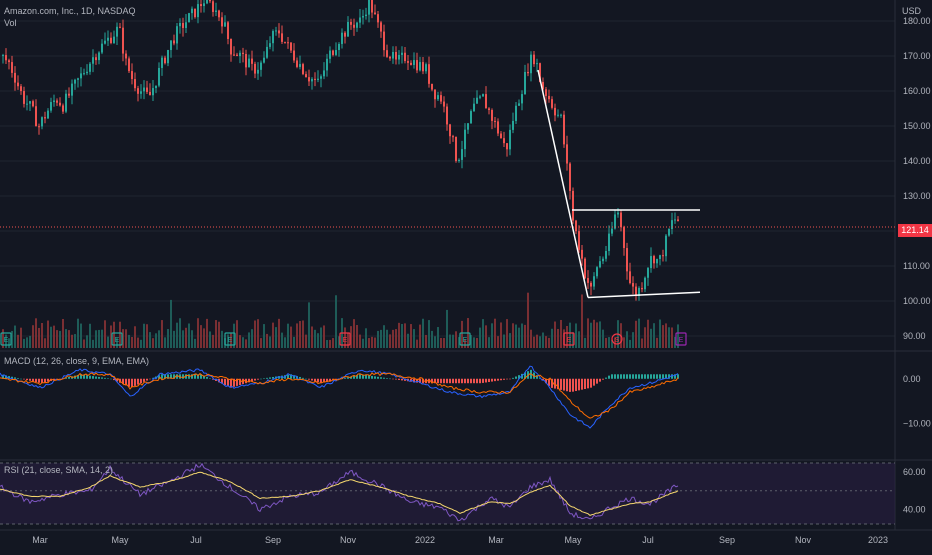 The width and height of the screenshot is (932, 555). Describe the element at coordinates (914, 472) in the screenshot. I see `rsi-tick-label: 60.00` at that location.